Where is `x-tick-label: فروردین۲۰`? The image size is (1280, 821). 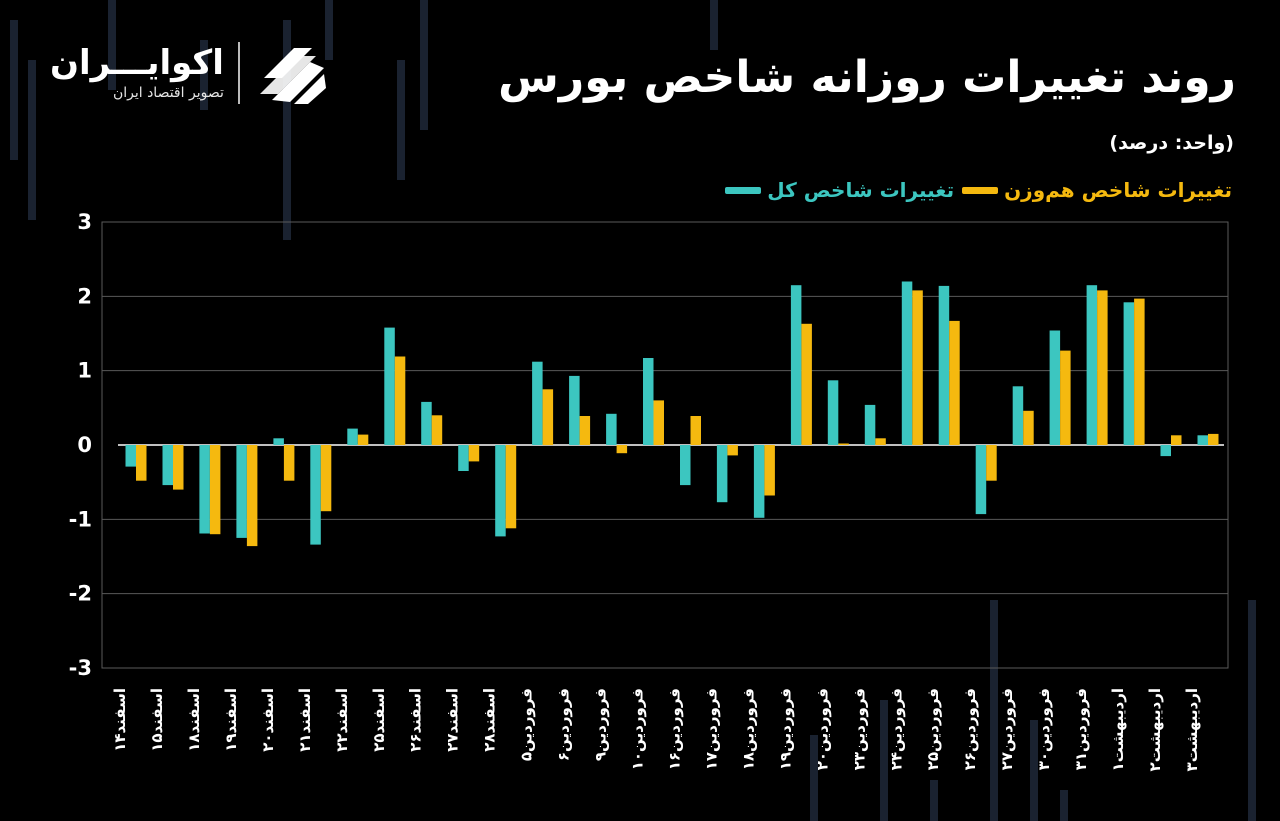 x-tick-label: فروردین۲۰ is located at coordinates (822, 729).